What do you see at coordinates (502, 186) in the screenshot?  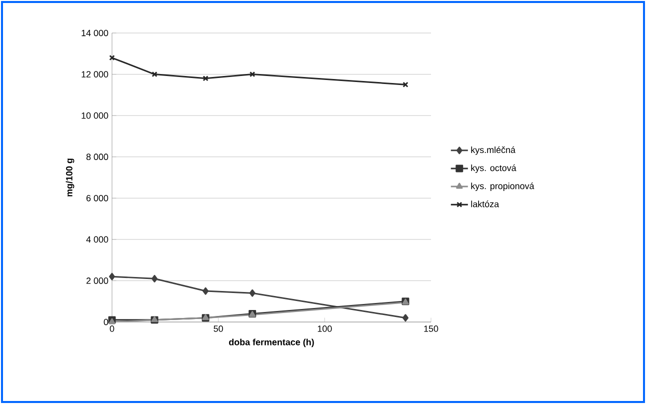 I see `legend-label: kys. propionová` at bounding box center [502, 186].